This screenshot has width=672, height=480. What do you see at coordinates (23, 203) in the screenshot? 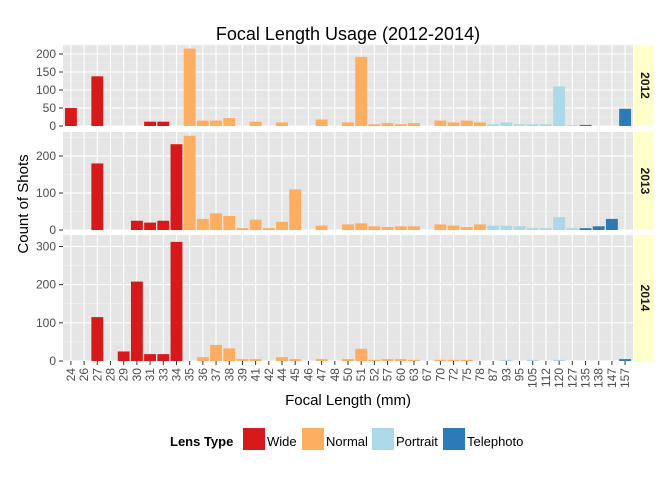
I see `y-axis-title: Count of Shots` at bounding box center [23, 203].